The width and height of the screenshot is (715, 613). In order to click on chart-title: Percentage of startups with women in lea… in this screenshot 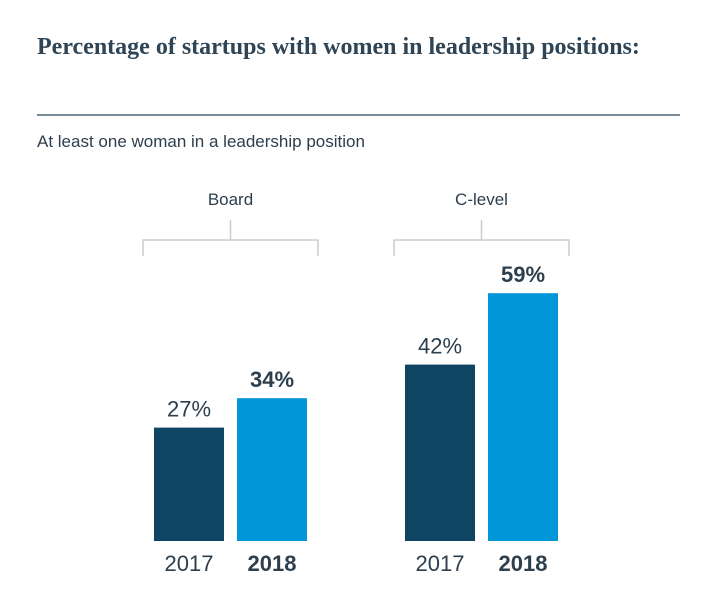, I will do `click(338, 47)`.